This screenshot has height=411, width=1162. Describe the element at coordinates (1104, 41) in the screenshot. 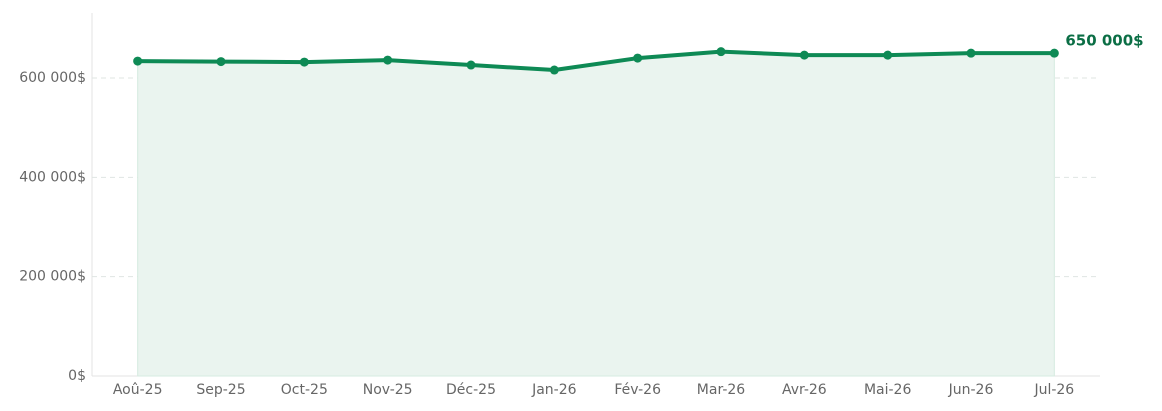

I see `value-label: 650 000$` at that location.